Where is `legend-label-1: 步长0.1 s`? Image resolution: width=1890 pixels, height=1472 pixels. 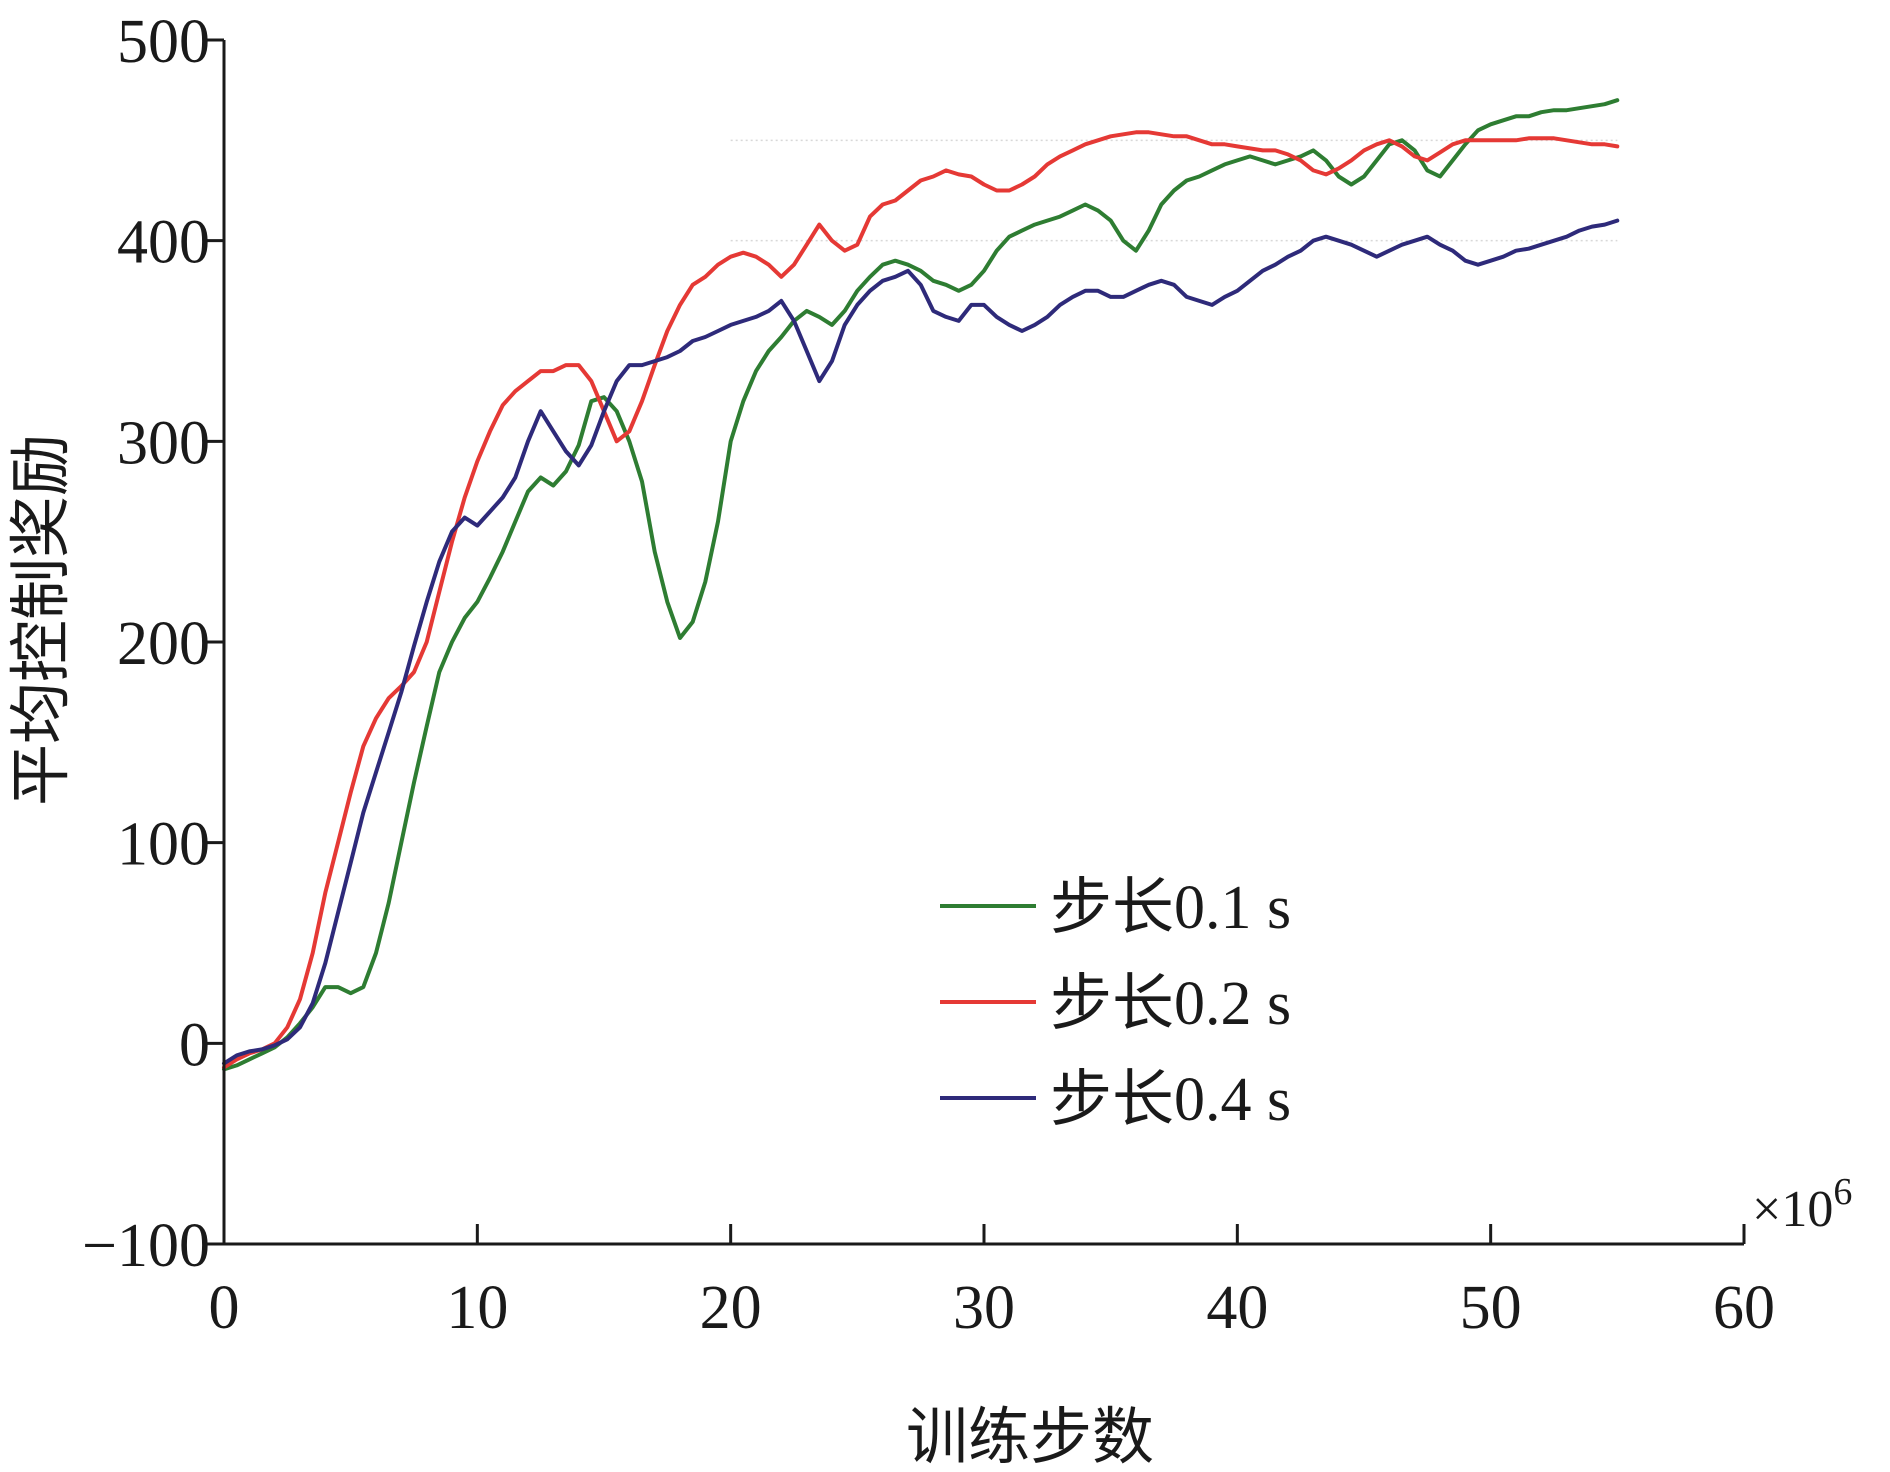
legend-label-1: 步长0.1 s is located at coordinates (1170, 908).